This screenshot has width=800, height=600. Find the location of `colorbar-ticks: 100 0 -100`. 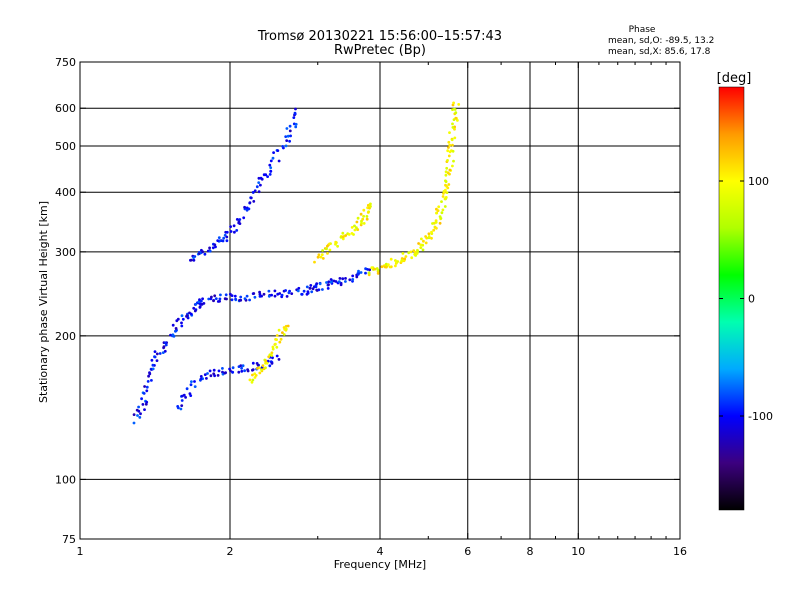

colorbar-ticks: 100 0 -100 is located at coordinates (746, 299).